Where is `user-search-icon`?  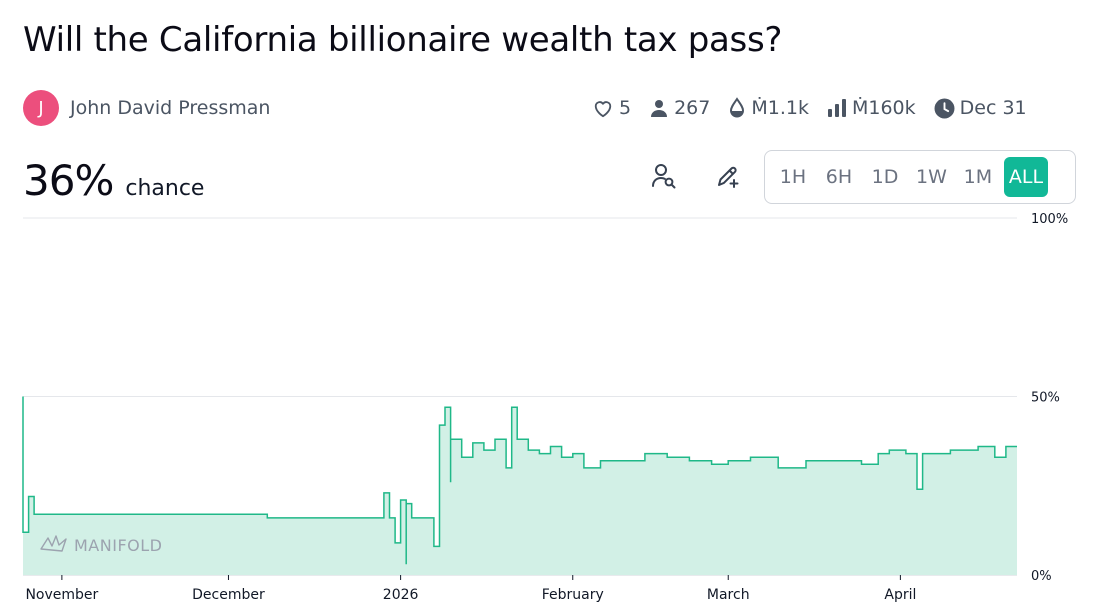
user-search-icon is located at coordinates (664, 178).